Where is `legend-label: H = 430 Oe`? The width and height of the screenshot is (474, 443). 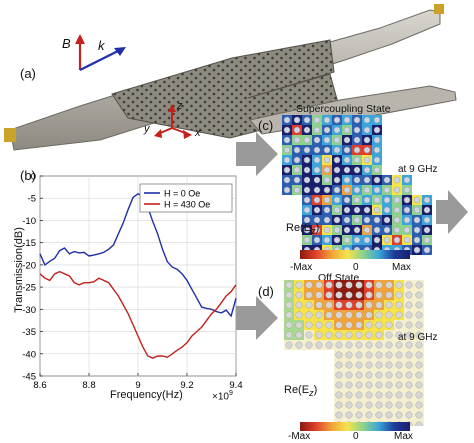
legend-label: H = 430 Oe is located at coordinates (187, 205).